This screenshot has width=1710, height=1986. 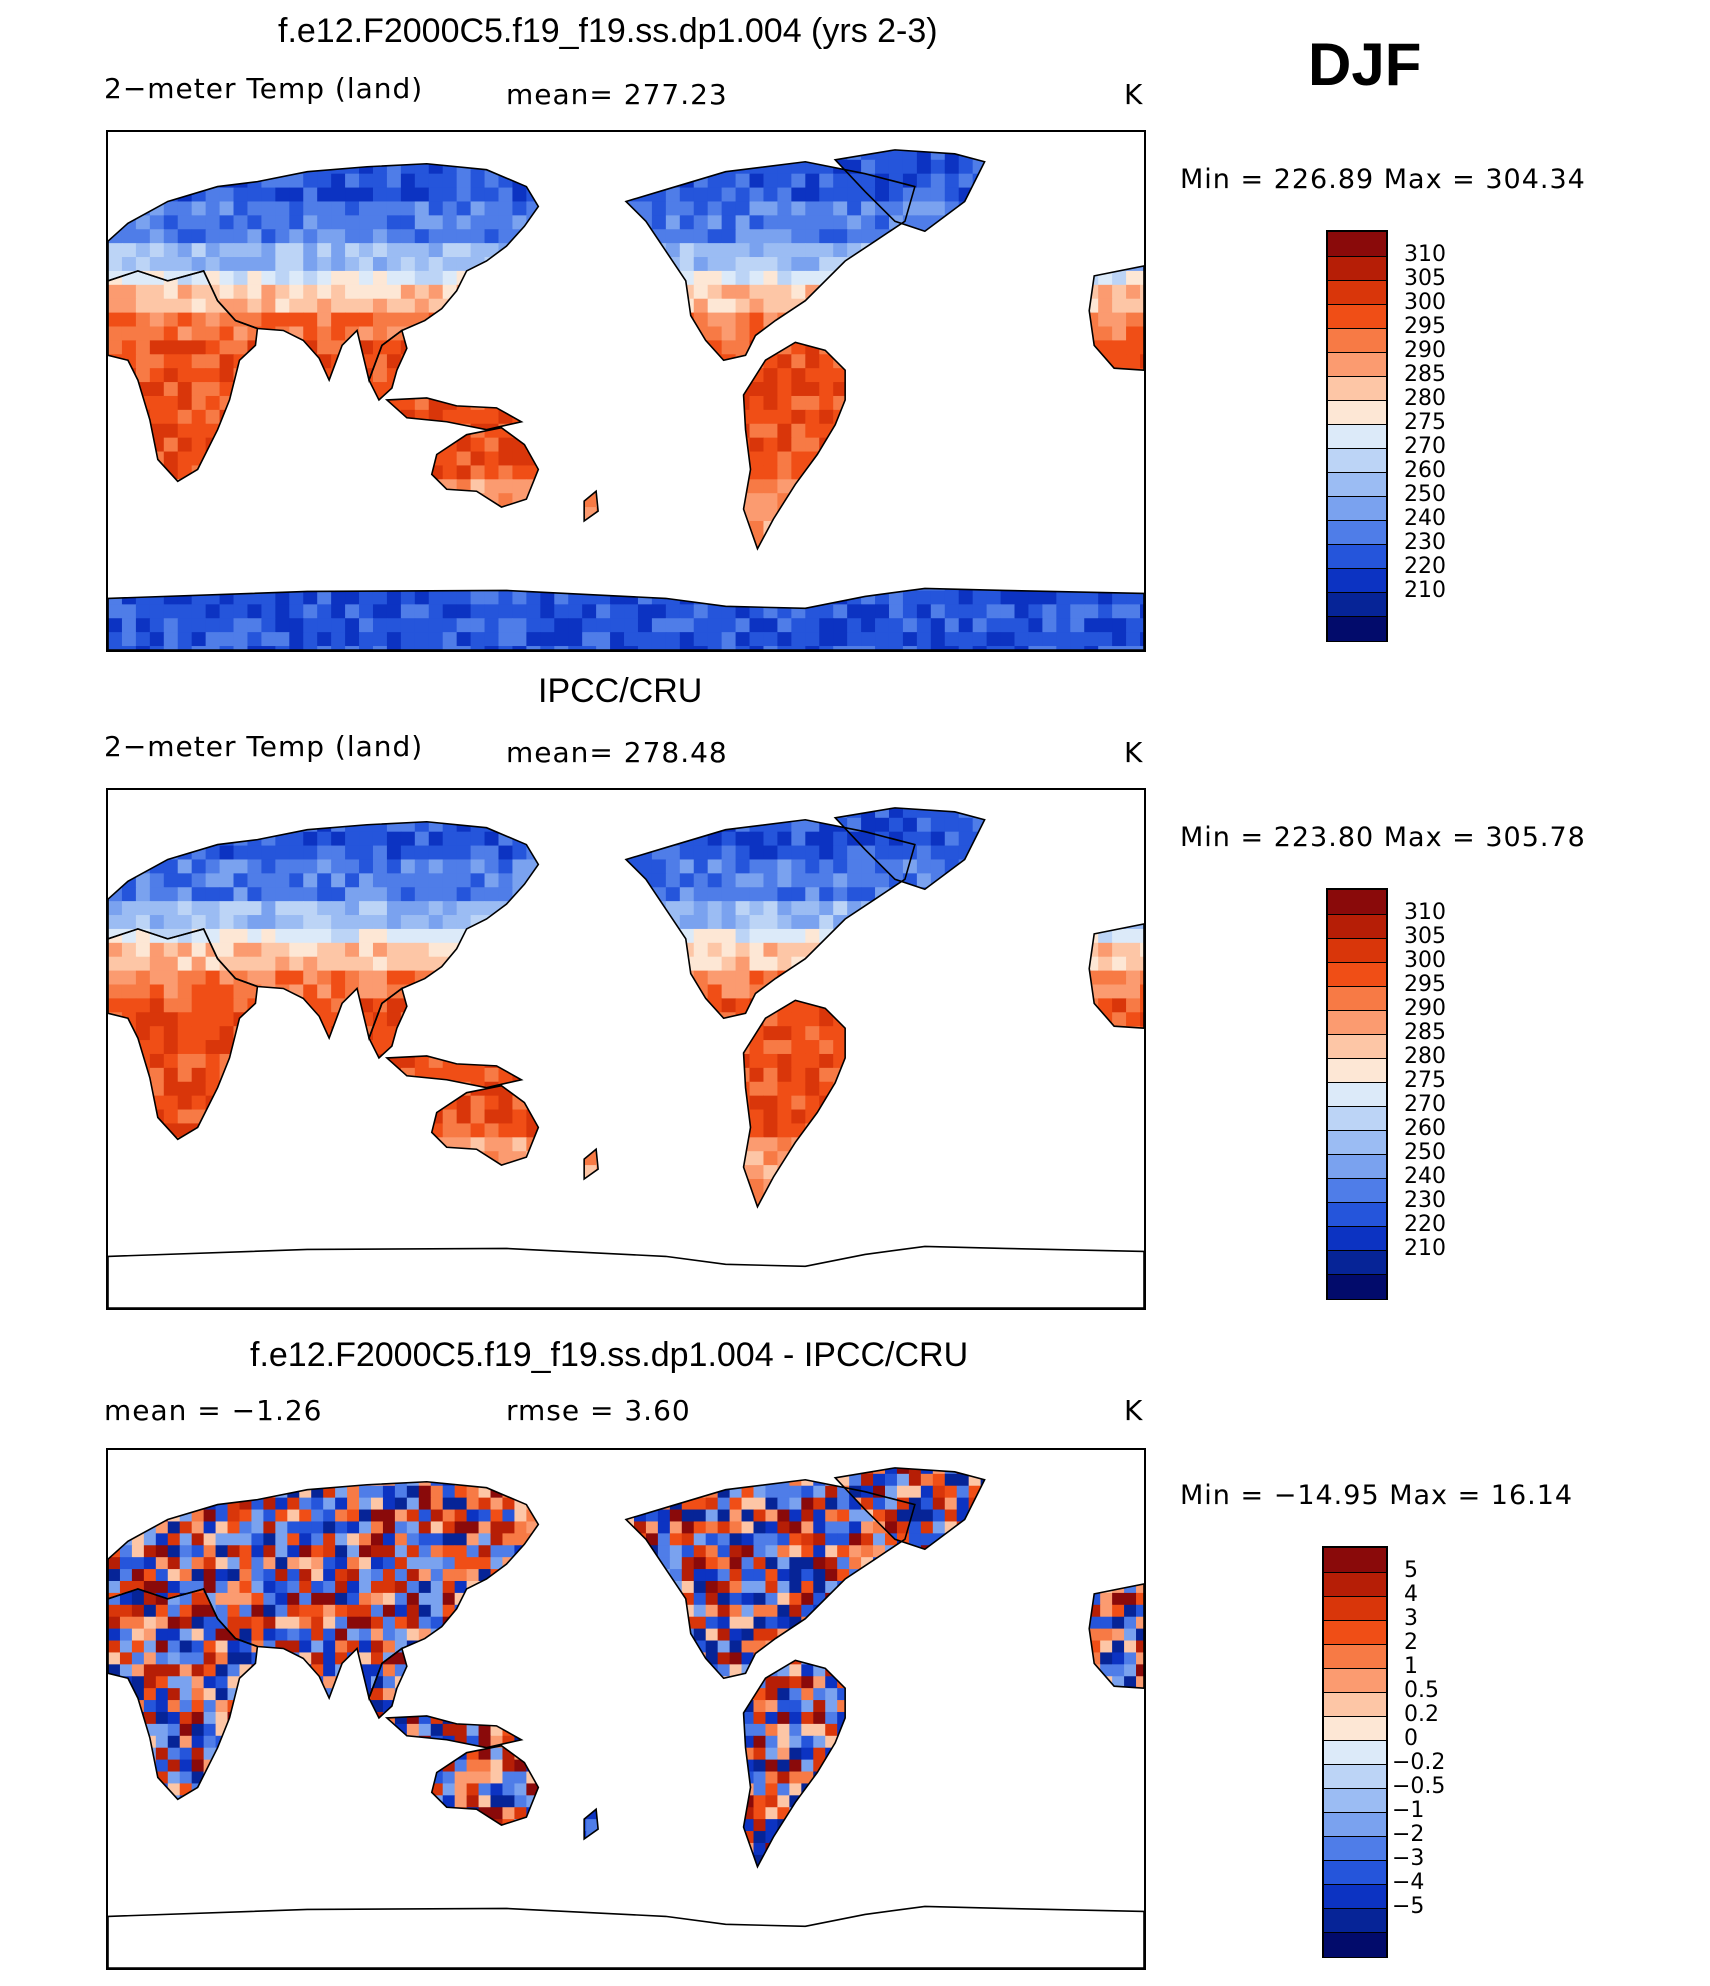 What do you see at coordinates (1418, 1786) in the screenshot?
I see `colorbar-tick-label: −0.5` at bounding box center [1418, 1786].